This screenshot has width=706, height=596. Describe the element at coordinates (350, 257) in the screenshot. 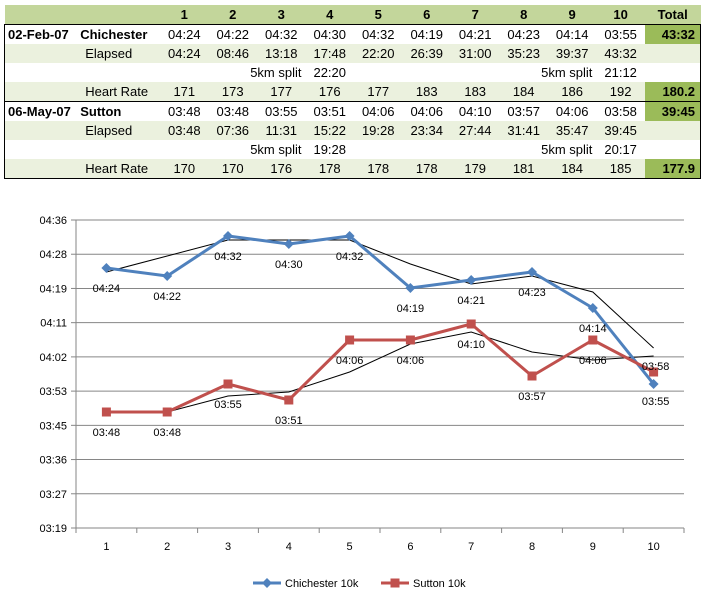

I see `data-label: 04:32` at that location.